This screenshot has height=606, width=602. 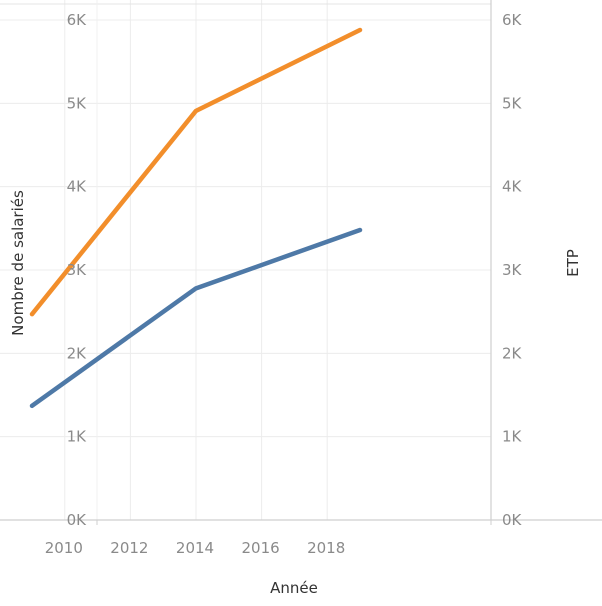 I want to click on left-y-axis-title: Nombre de salariés, so click(x=18, y=263).